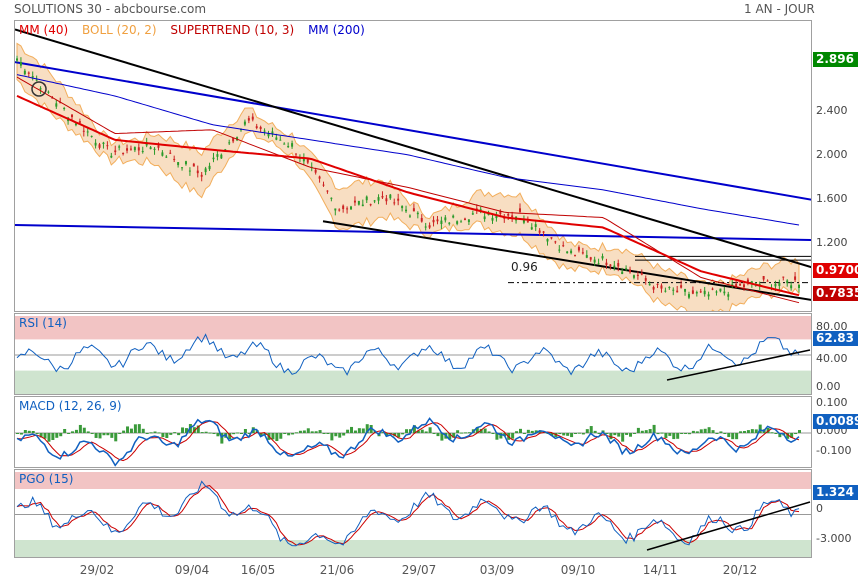 Image resolution: width=860 pixels, height=580 pixels. Describe the element at coordinates (413, 514) in the screenshot. I see `pgo-chart-svg` at that location.